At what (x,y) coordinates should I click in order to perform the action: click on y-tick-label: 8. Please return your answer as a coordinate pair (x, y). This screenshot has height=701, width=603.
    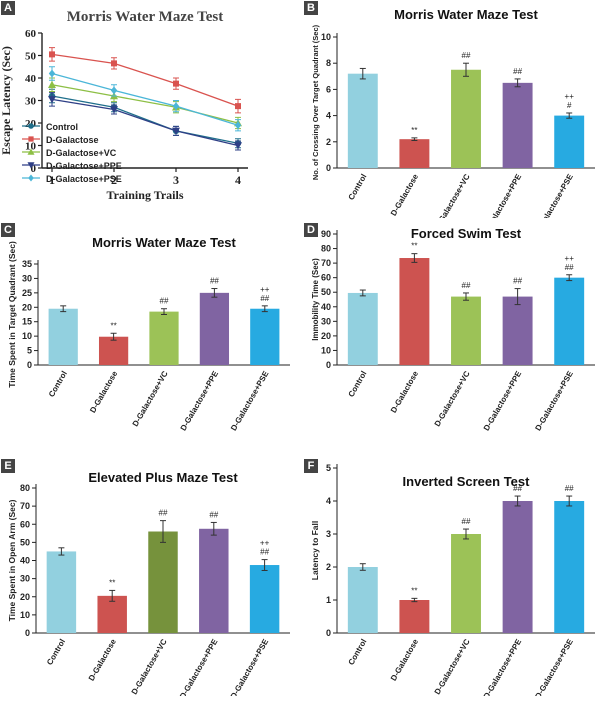
    Looking at the image, I should click on (328, 63).